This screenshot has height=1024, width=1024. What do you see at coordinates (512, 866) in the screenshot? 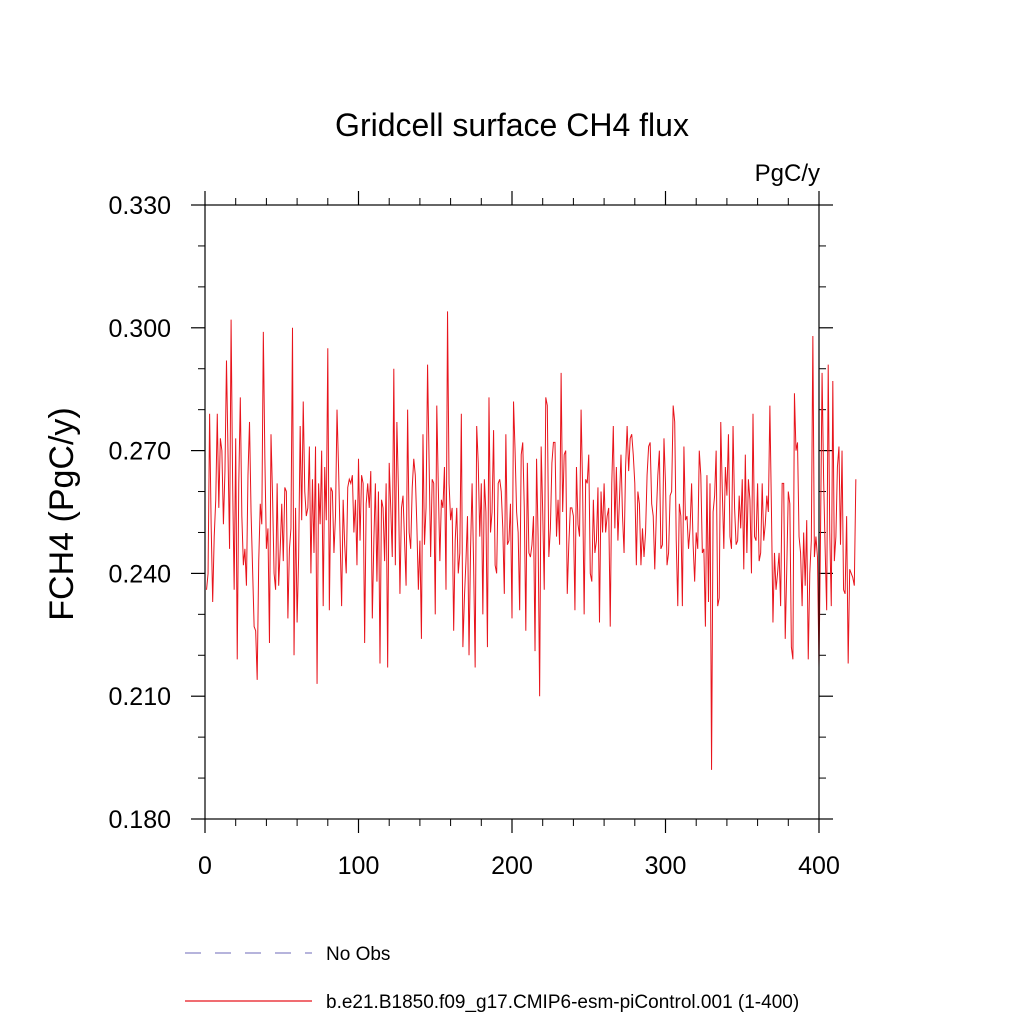
I see `x-tick-label: 200` at bounding box center [512, 866].